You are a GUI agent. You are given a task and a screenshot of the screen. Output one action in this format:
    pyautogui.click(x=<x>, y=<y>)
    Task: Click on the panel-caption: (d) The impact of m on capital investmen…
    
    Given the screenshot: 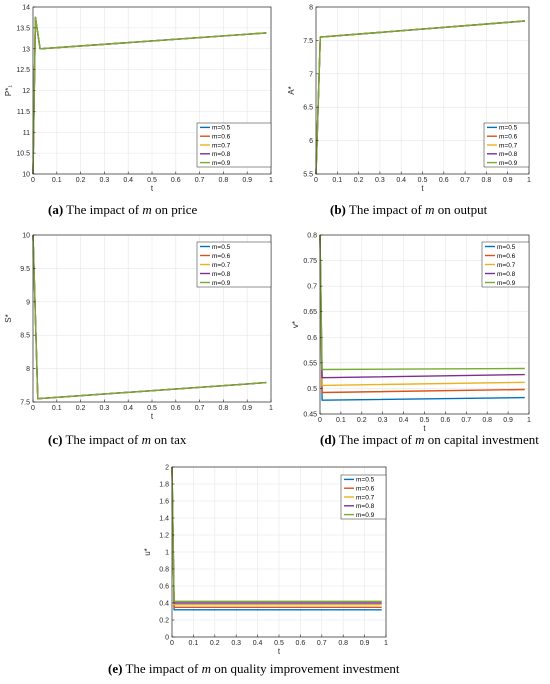 What is the action you would take?
    pyautogui.click(x=429, y=439)
    